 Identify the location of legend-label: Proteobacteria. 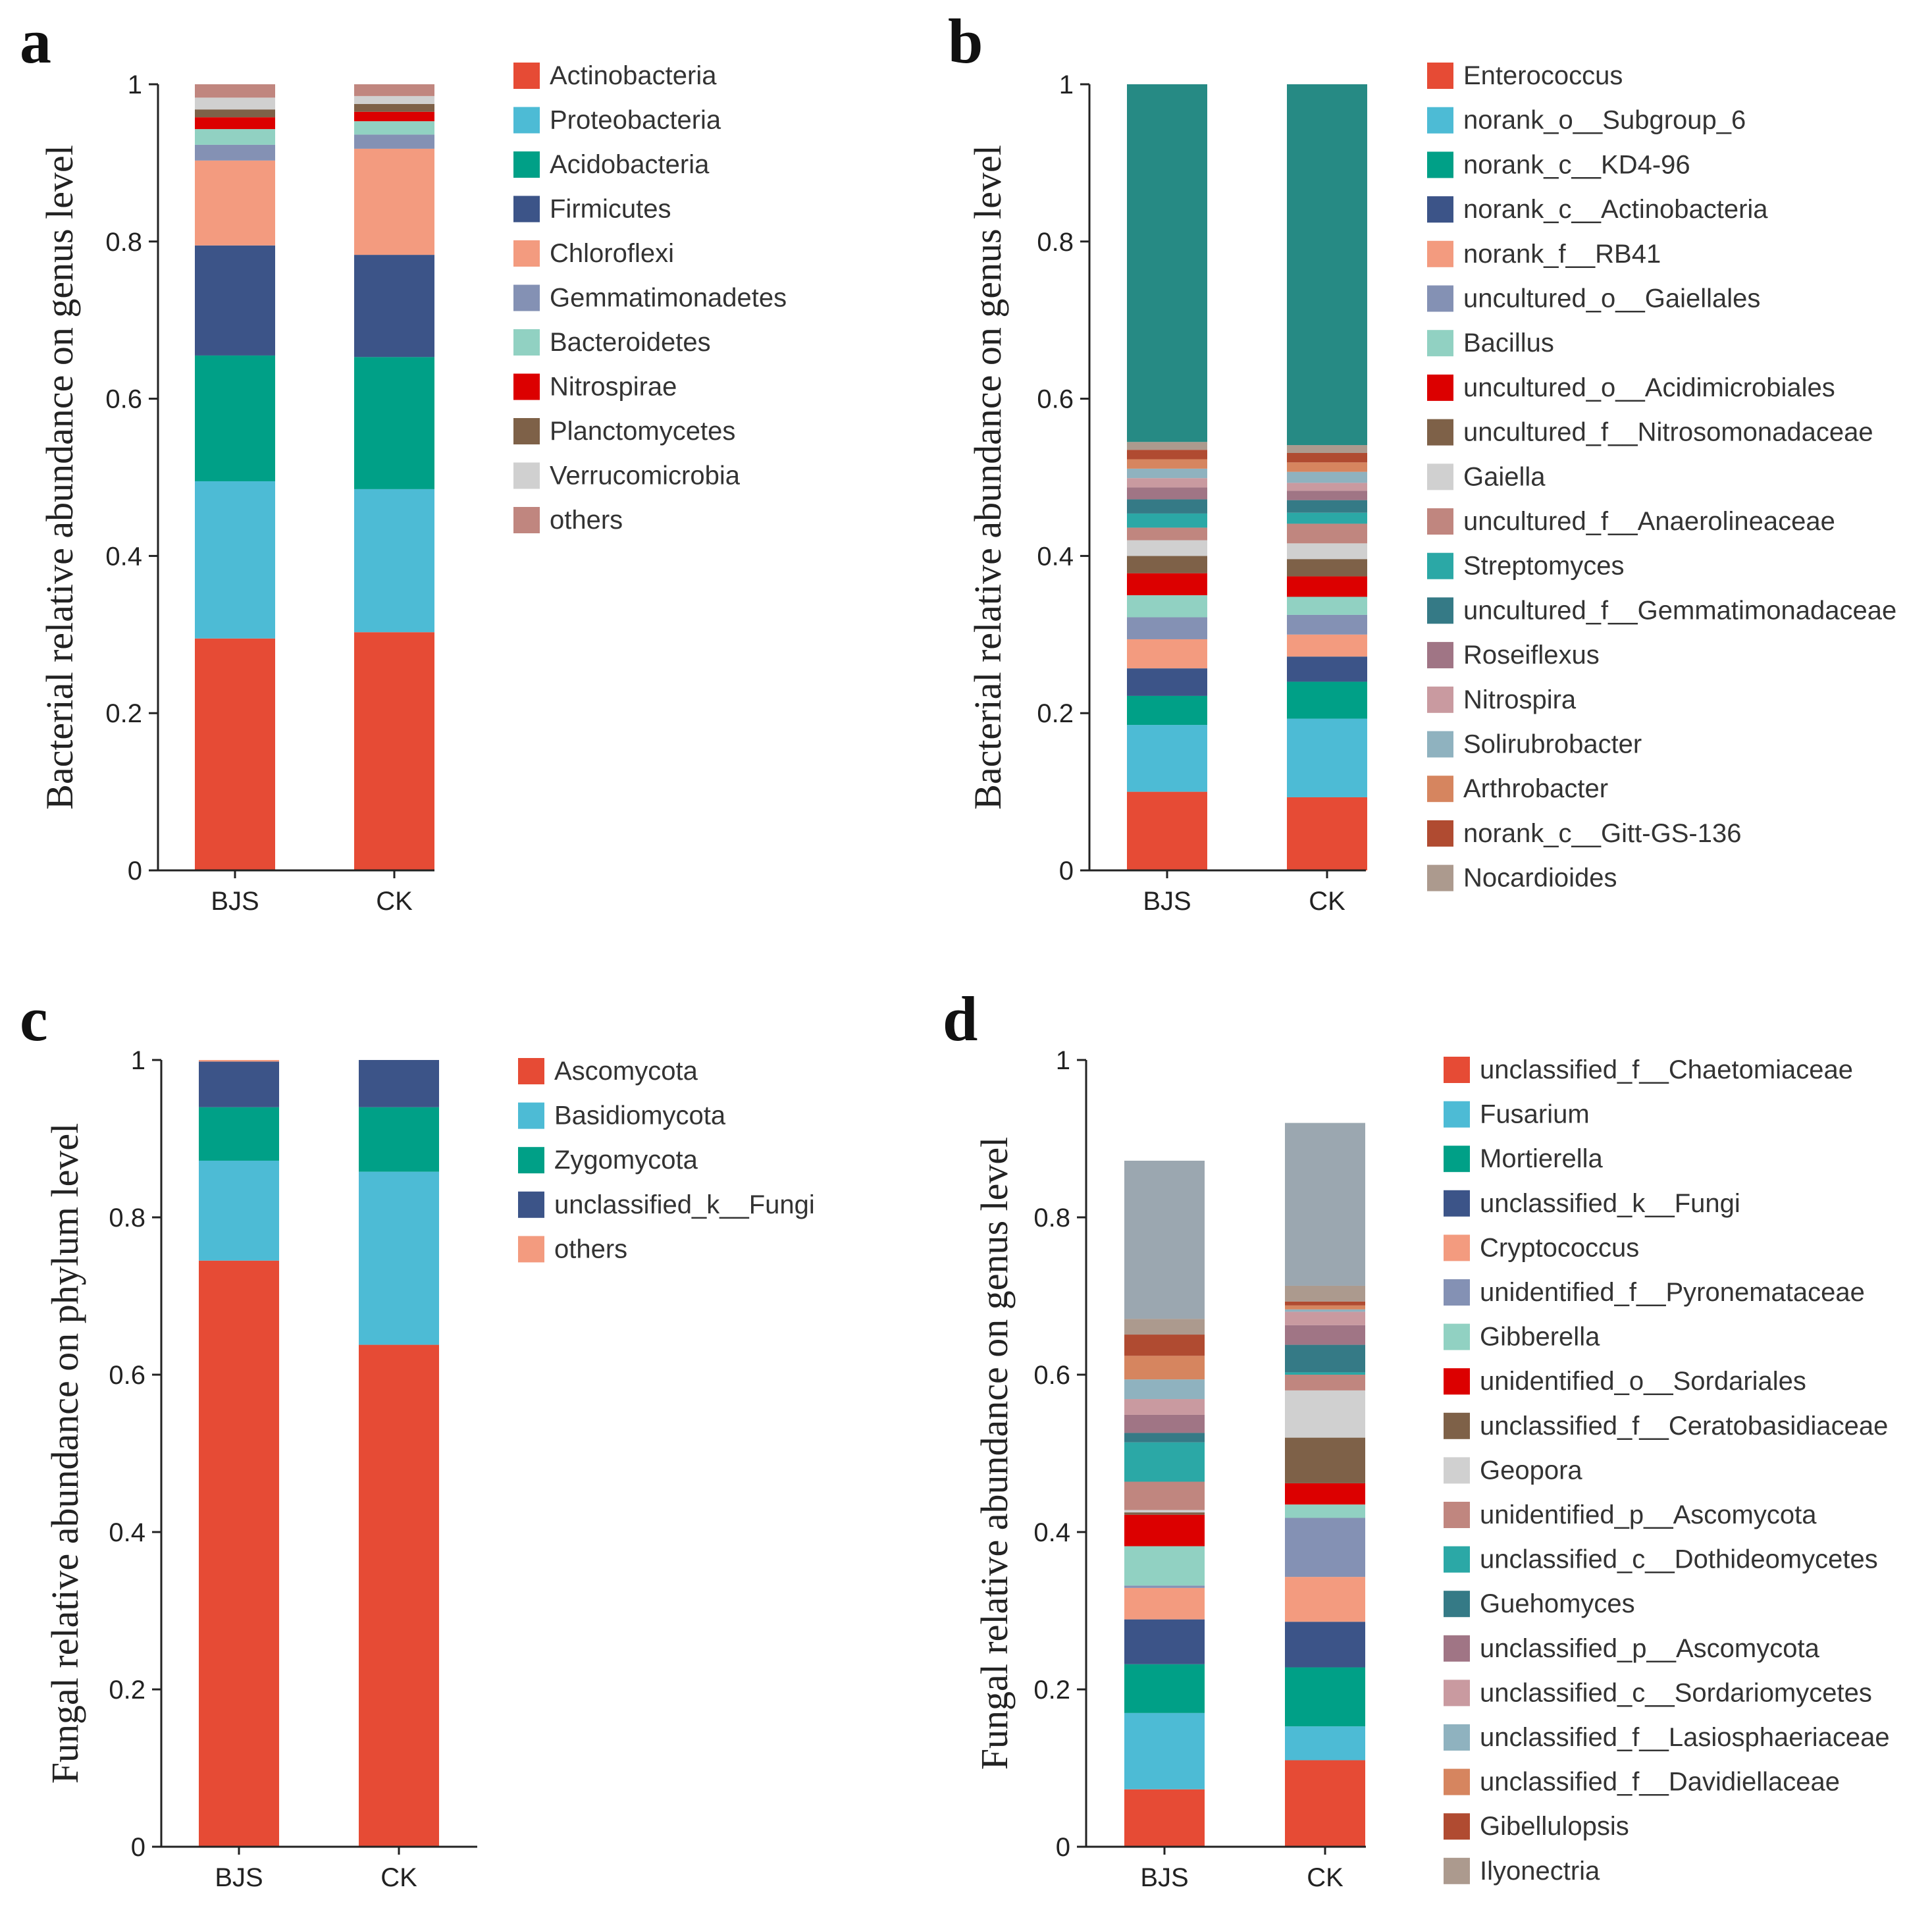
(635, 121).